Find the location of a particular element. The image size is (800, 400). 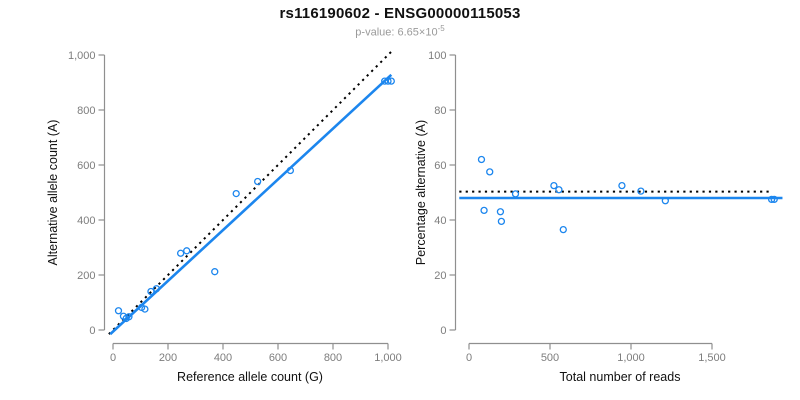

y-tick-label: 40 is located at coordinates (440, 221).